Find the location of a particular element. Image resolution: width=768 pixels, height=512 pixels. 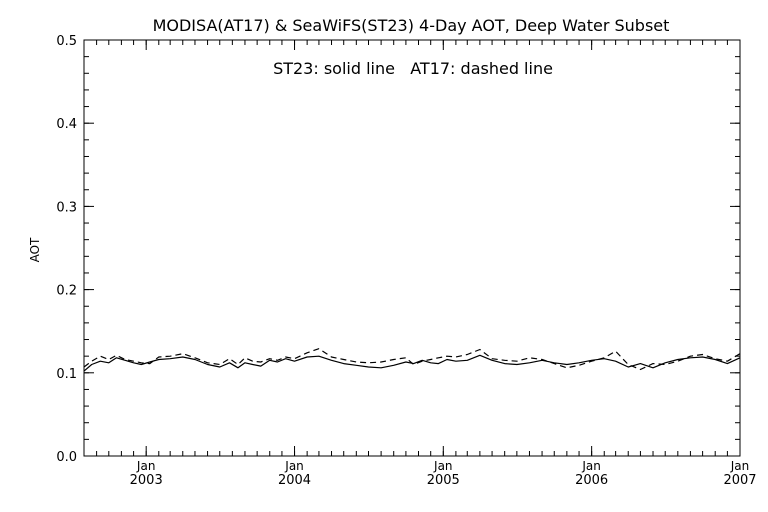

series-layer is located at coordinates (412, 360).